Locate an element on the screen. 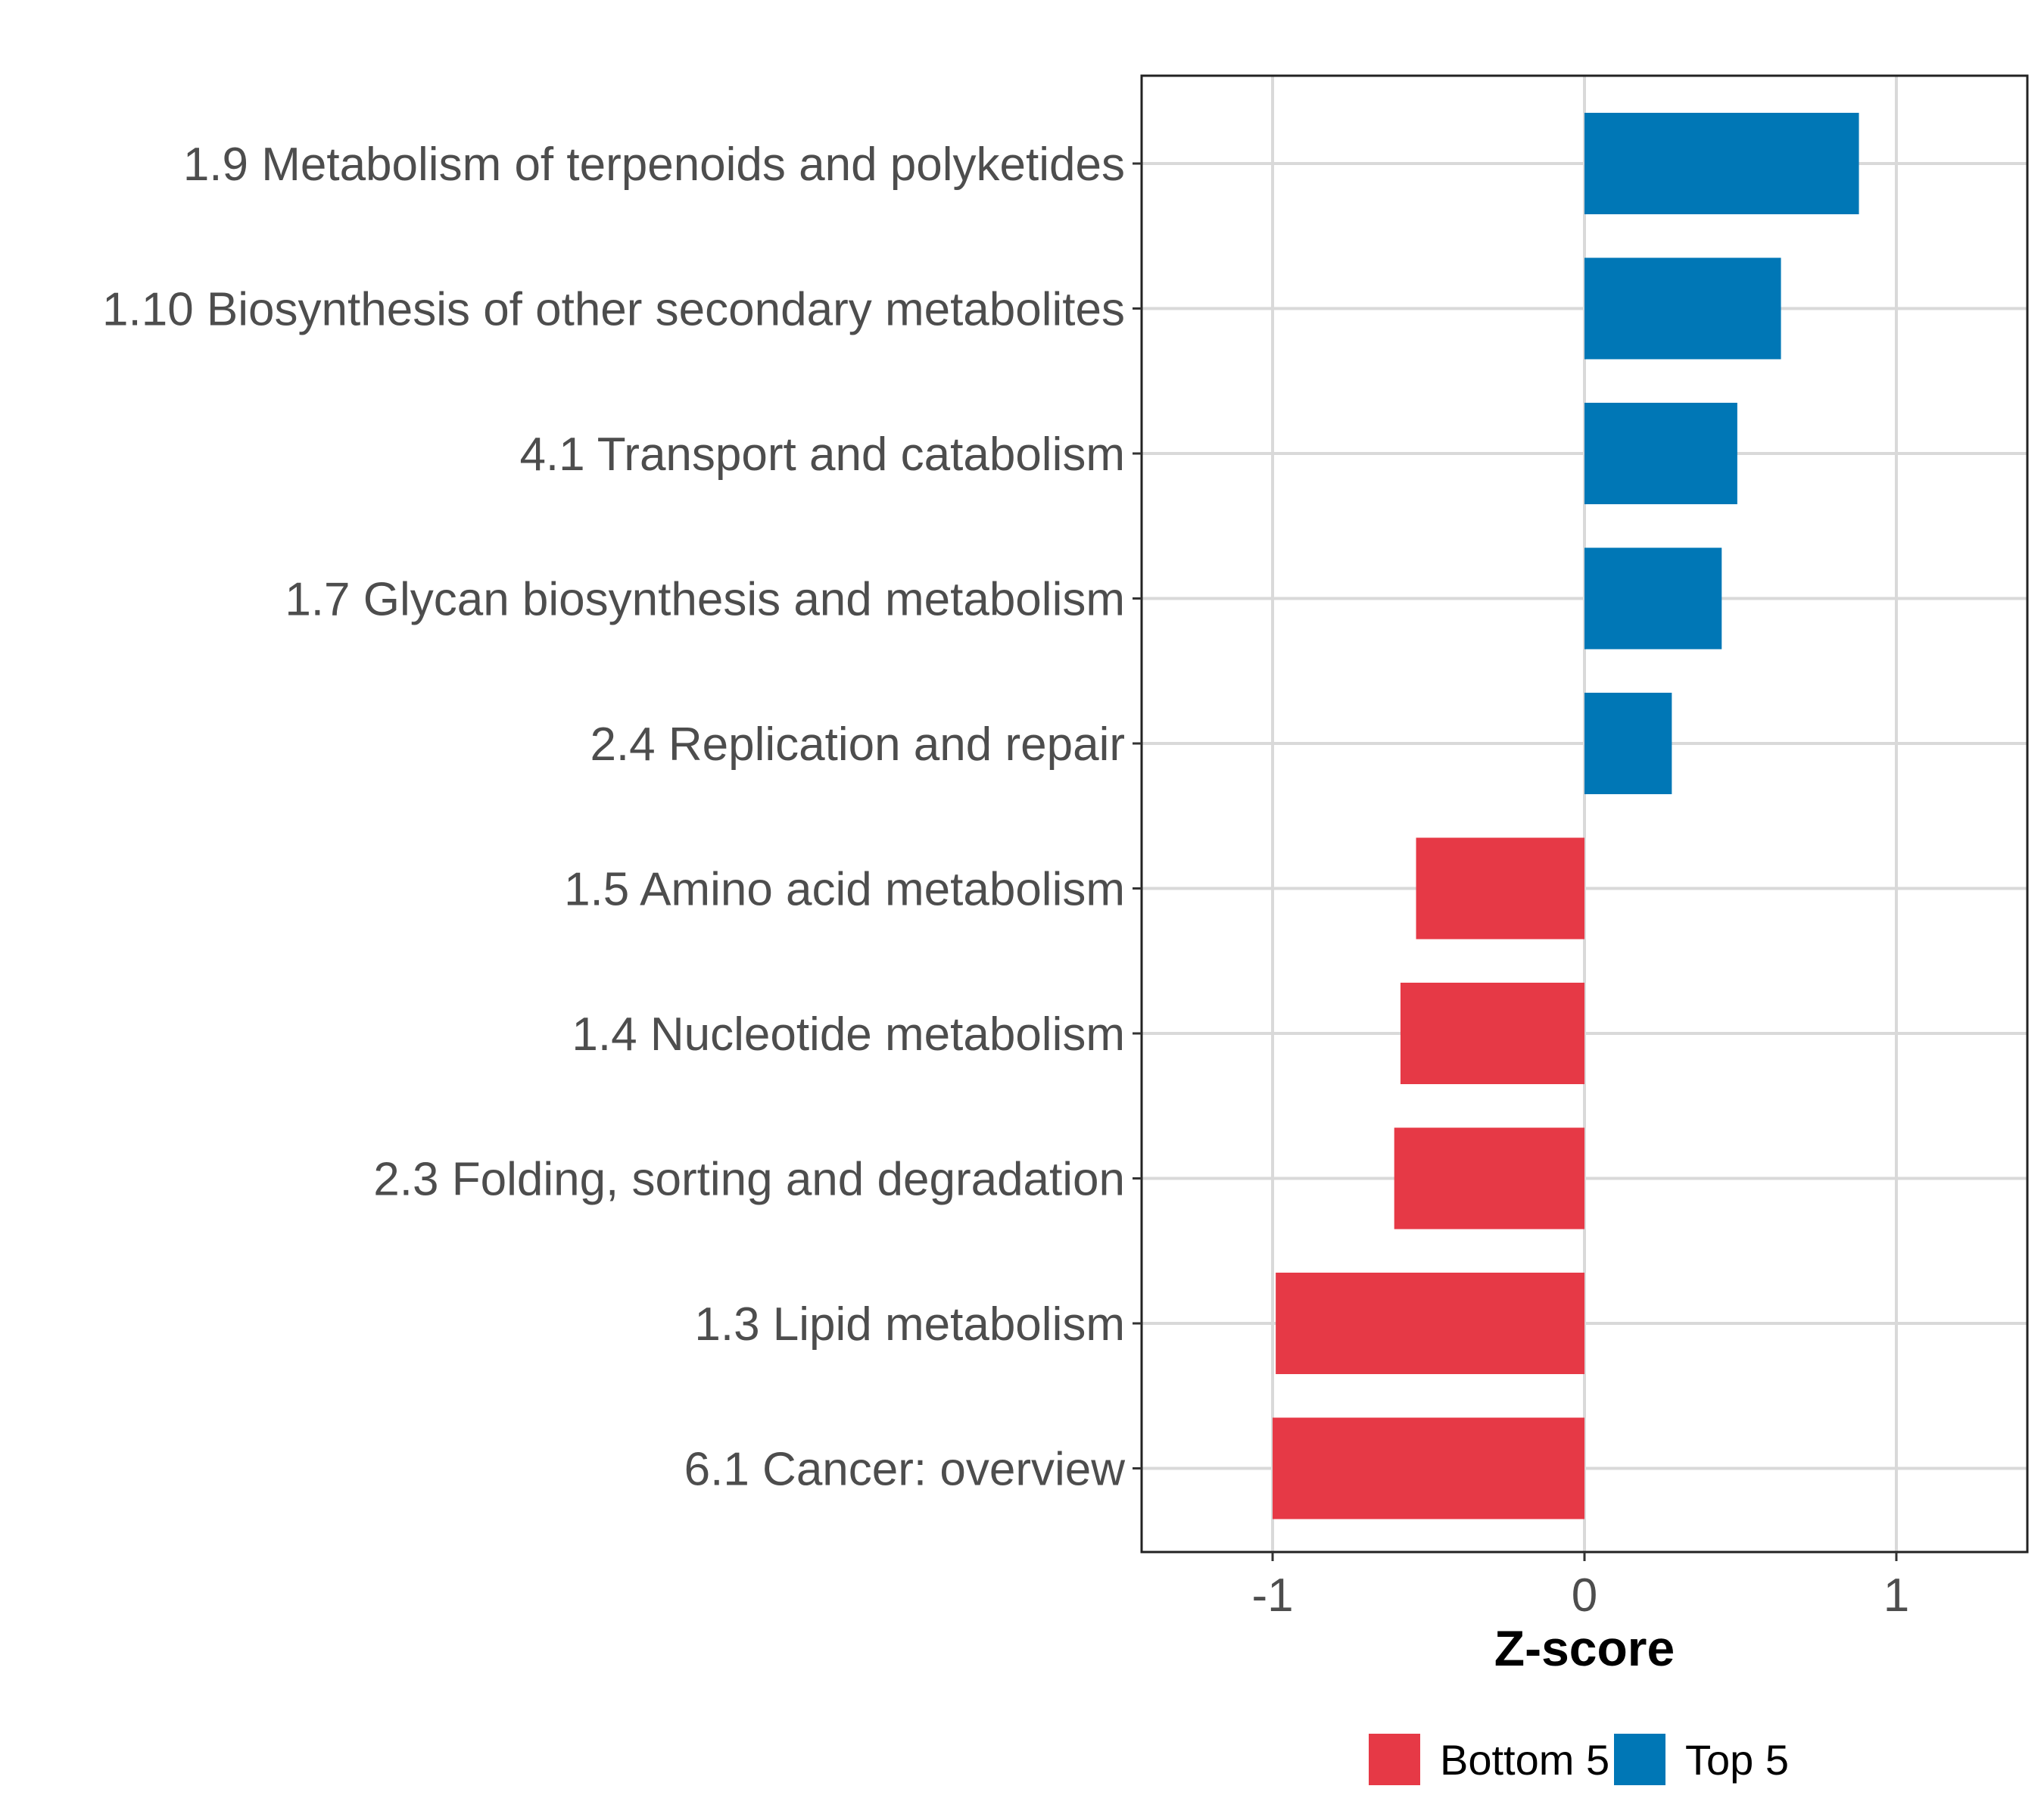  legend-label: Bottom 5 is located at coordinates (1524, 1760).